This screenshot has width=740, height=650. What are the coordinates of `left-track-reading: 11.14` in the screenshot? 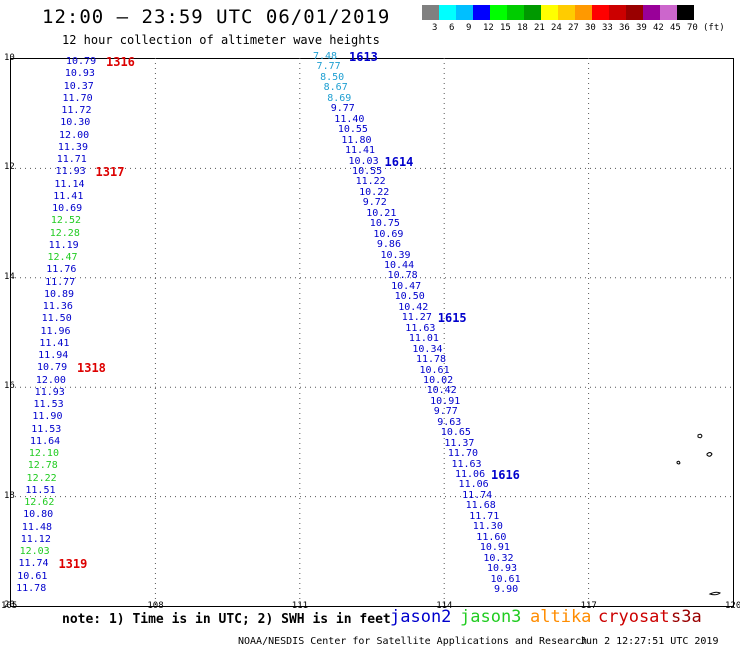 It's located at (69, 184).